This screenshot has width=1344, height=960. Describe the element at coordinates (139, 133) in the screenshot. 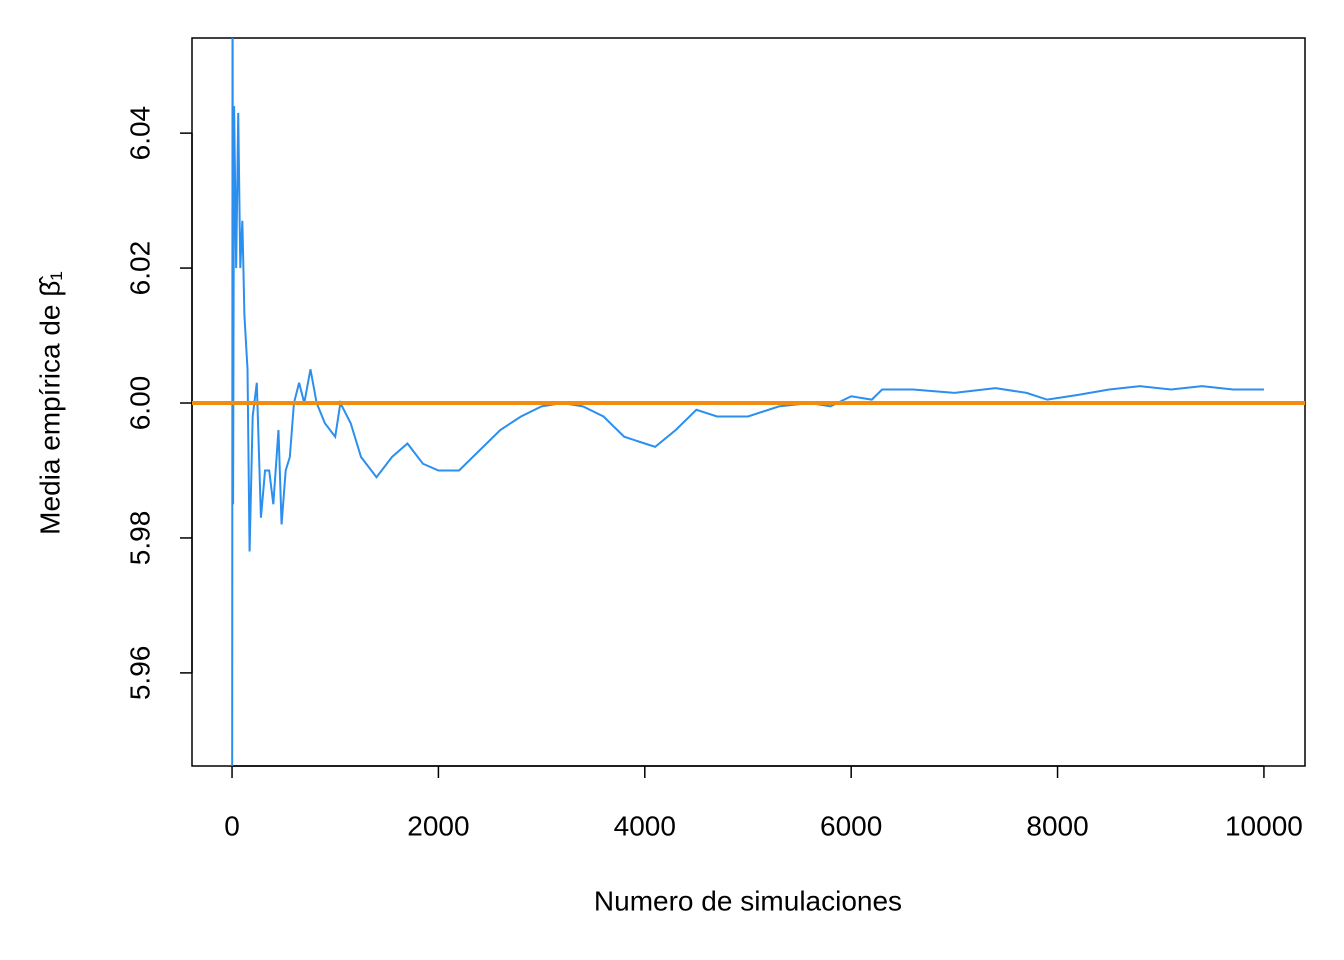

I see `y-tick-label: 6.04` at that location.